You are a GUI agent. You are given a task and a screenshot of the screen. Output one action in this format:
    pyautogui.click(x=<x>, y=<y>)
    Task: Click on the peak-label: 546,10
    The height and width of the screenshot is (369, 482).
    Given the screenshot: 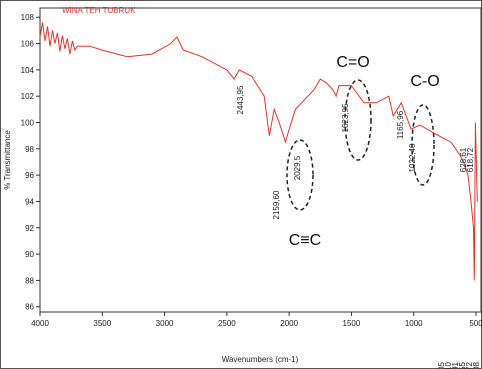 What is the action you would take?
    pyautogui.click(x=448, y=365)
    